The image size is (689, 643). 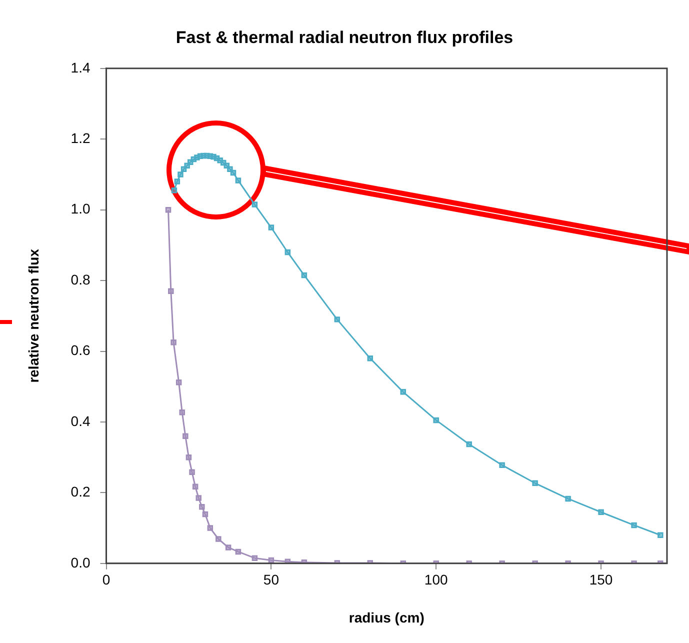 What do you see at coordinates (80, 492) in the screenshot?
I see `y-tick-label: 0.2` at bounding box center [80, 492].